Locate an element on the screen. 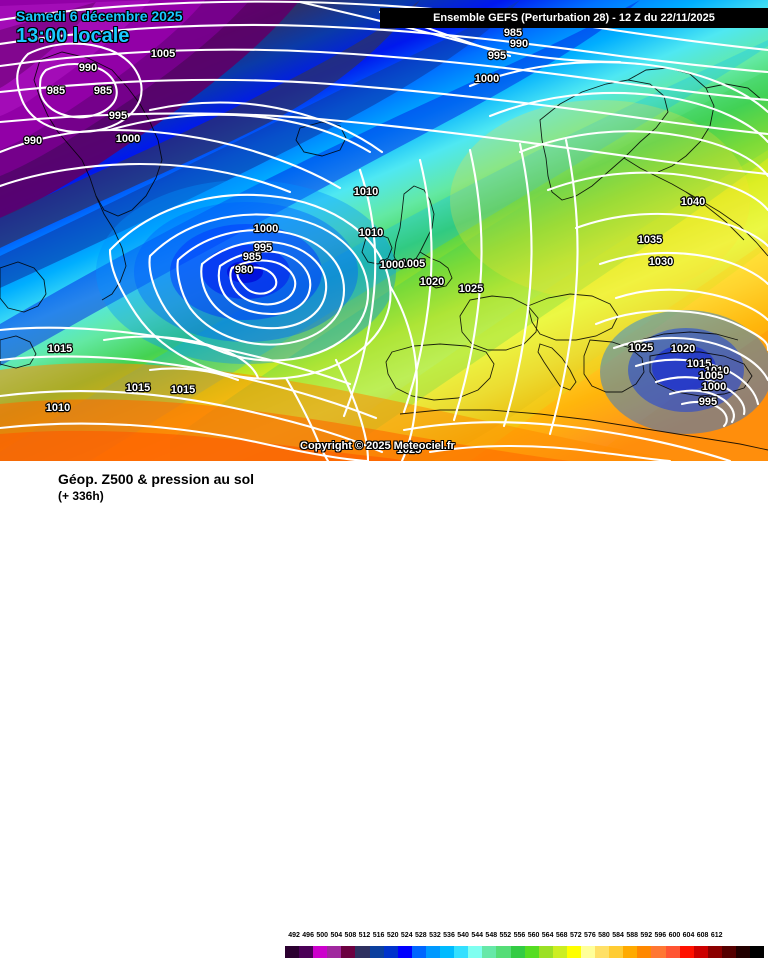 The image size is (768, 962). colorbar-tick: 500 is located at coordinates (322, 935).